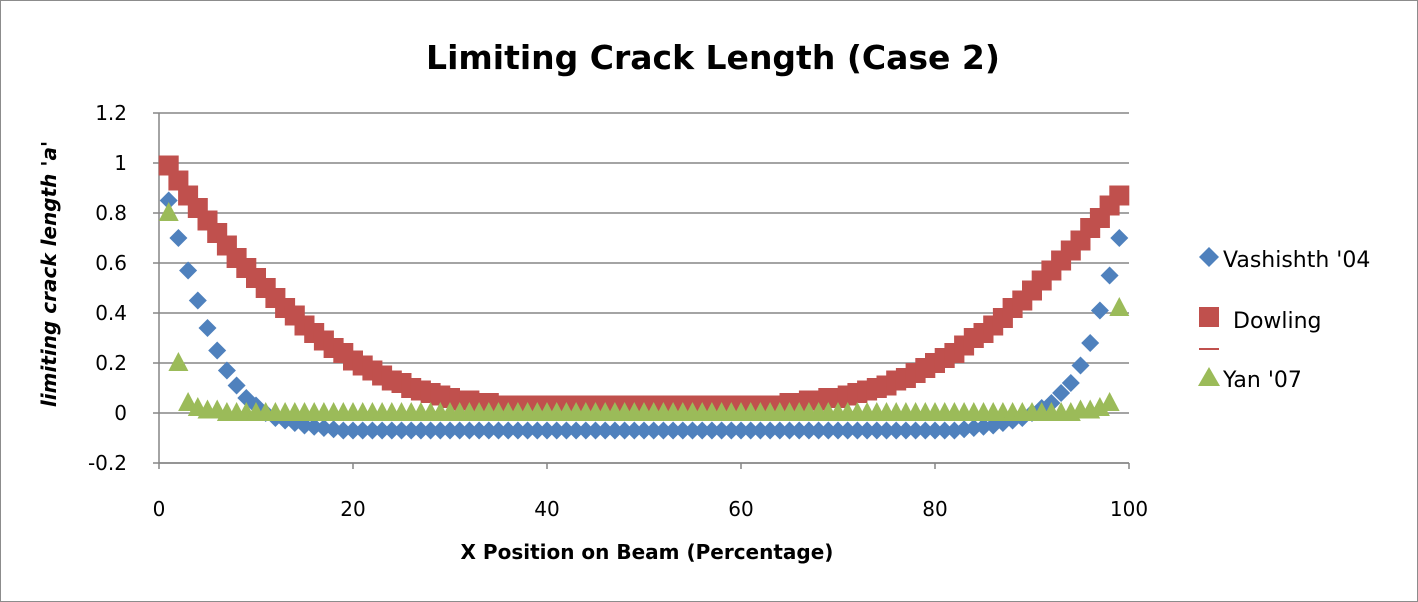  What do you see at coordinates (111, 113) in the screenshot?
I see `y-tick-label: 1.2` at bounding box center [111, 113].